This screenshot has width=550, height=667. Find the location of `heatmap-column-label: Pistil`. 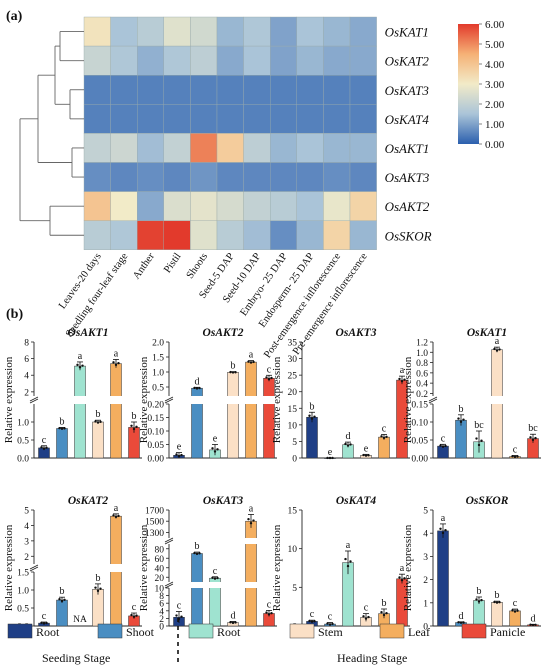

heatmap-column-label: Pistil is located at coordinates (172, 263).